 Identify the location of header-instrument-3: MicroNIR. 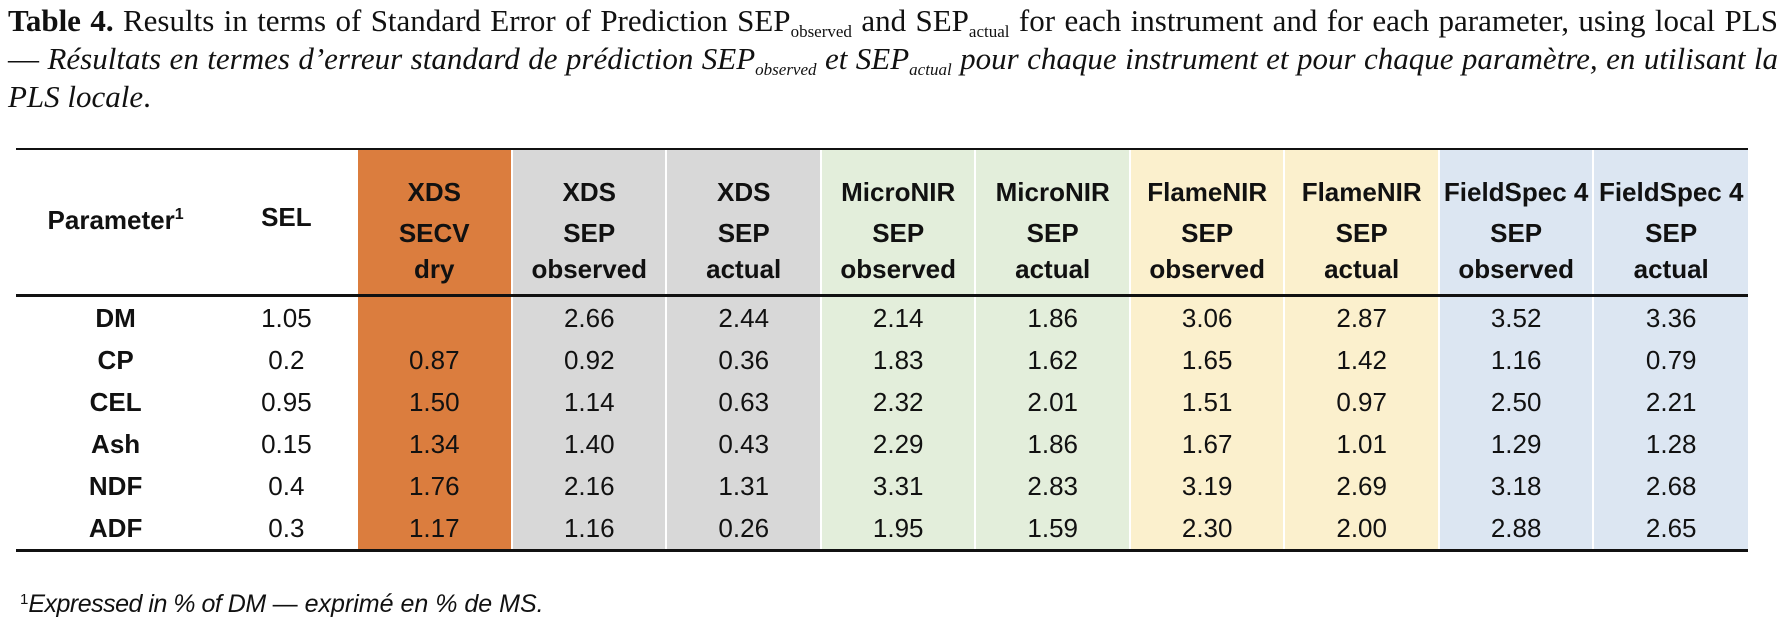
(897, 180).